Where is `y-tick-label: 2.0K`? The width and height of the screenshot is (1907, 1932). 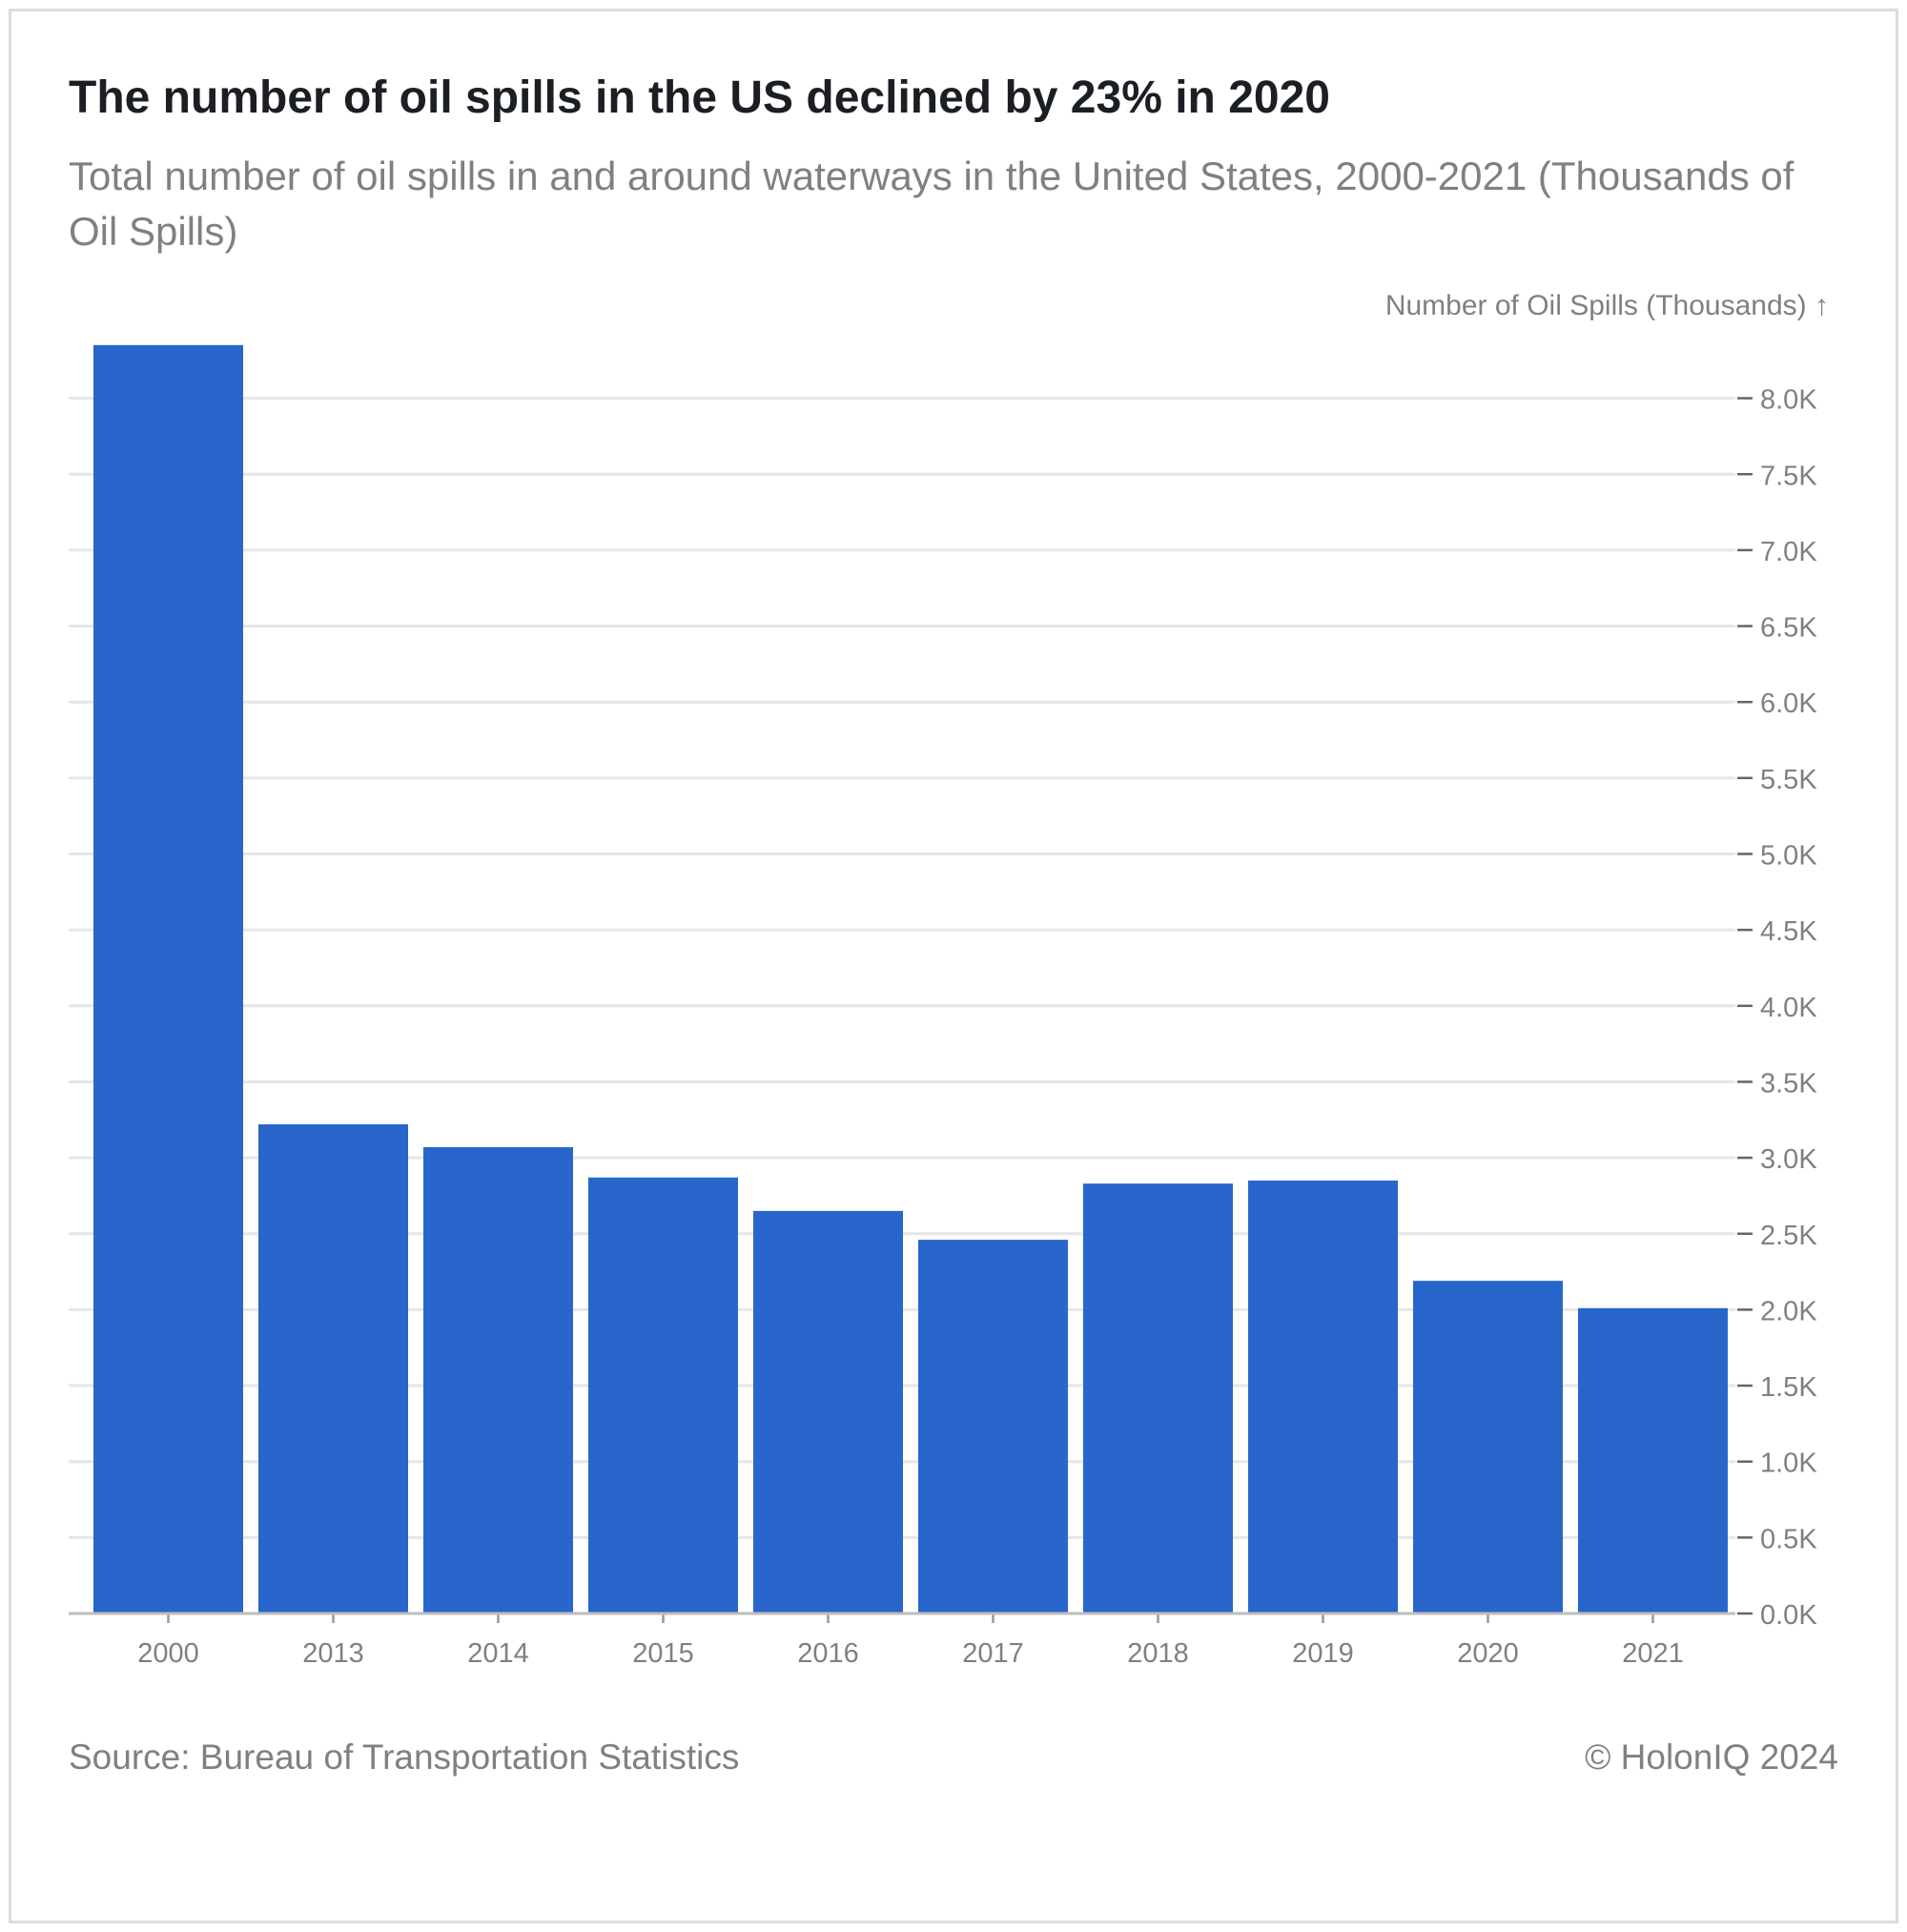 y-tick-label: 2.0K is located at coordinates (1789, 1311).